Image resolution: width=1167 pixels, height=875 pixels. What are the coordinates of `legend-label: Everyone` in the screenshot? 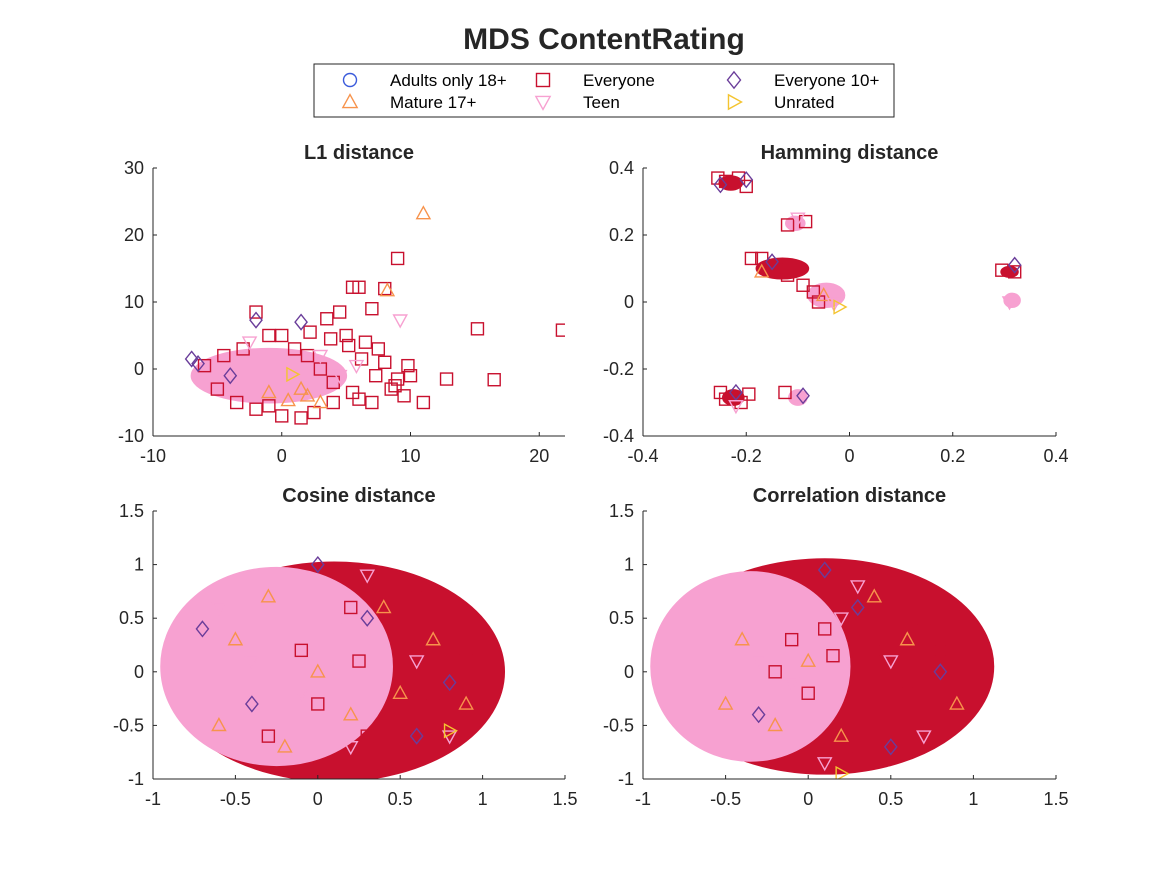 It's located at (619, 80).